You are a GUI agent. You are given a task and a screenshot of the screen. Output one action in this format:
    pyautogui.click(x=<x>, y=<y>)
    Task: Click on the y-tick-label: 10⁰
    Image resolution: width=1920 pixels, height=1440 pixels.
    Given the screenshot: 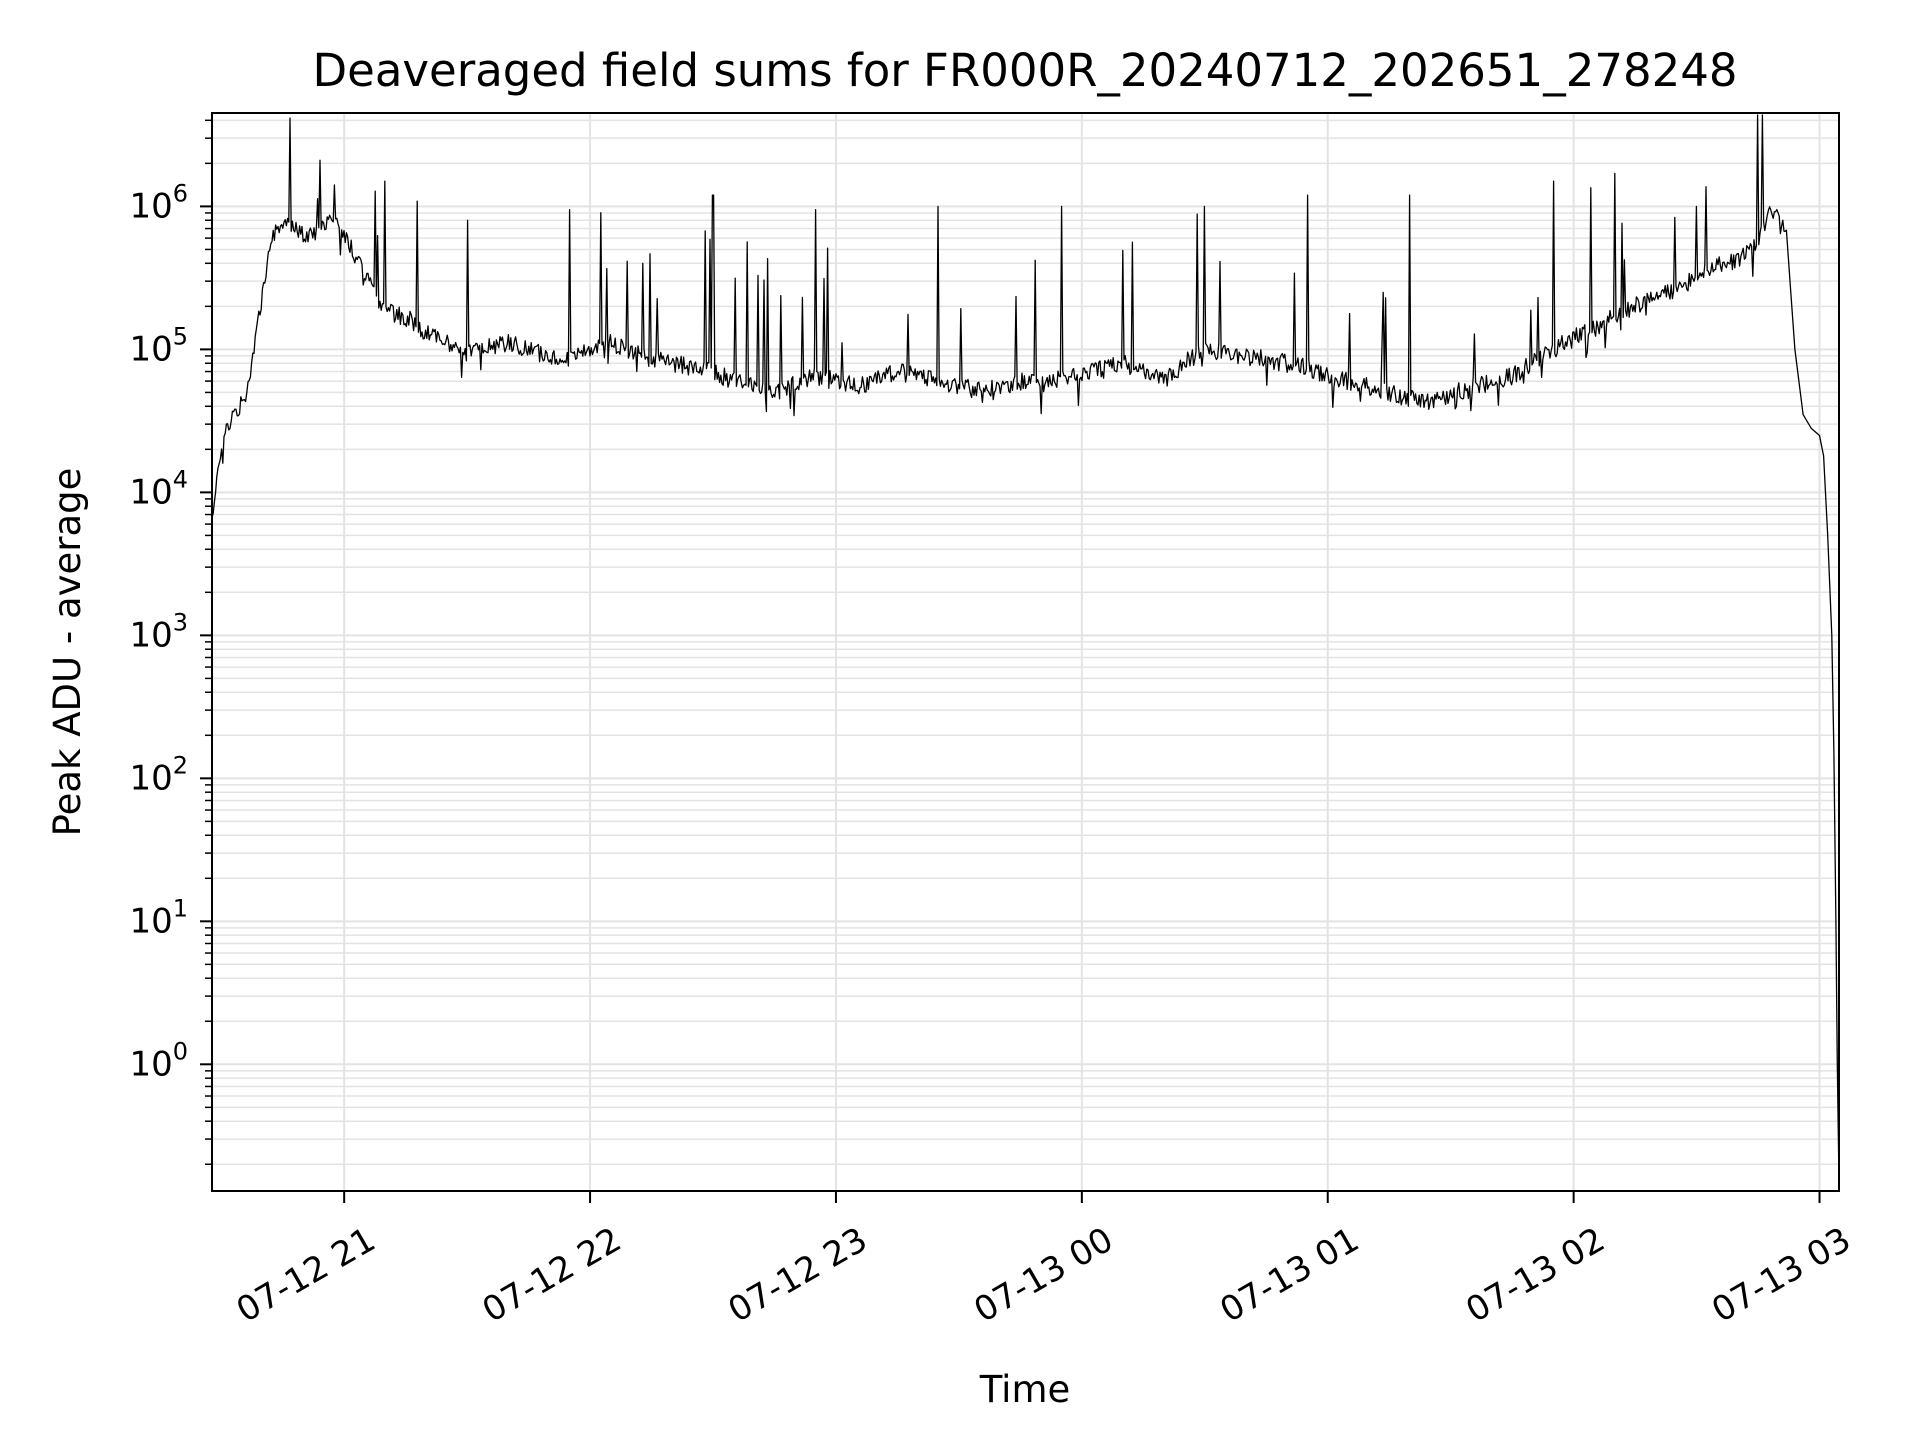 What is the action you would take?
    pyautogui.click(x=158, y=1060)
    